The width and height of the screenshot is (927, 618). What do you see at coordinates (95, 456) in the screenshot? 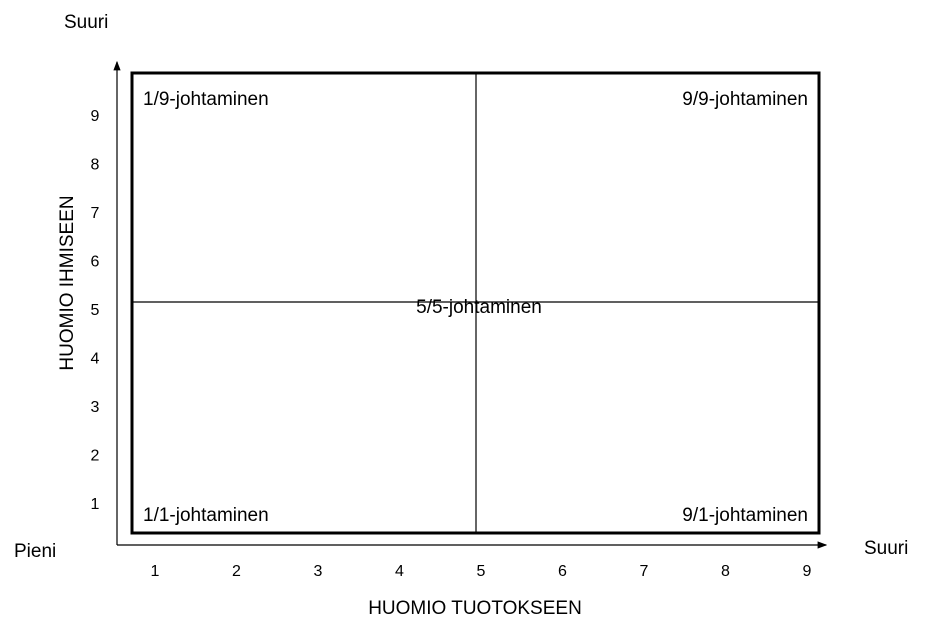
I see `y-tick-label: 2` at bounding box center [95, 456].